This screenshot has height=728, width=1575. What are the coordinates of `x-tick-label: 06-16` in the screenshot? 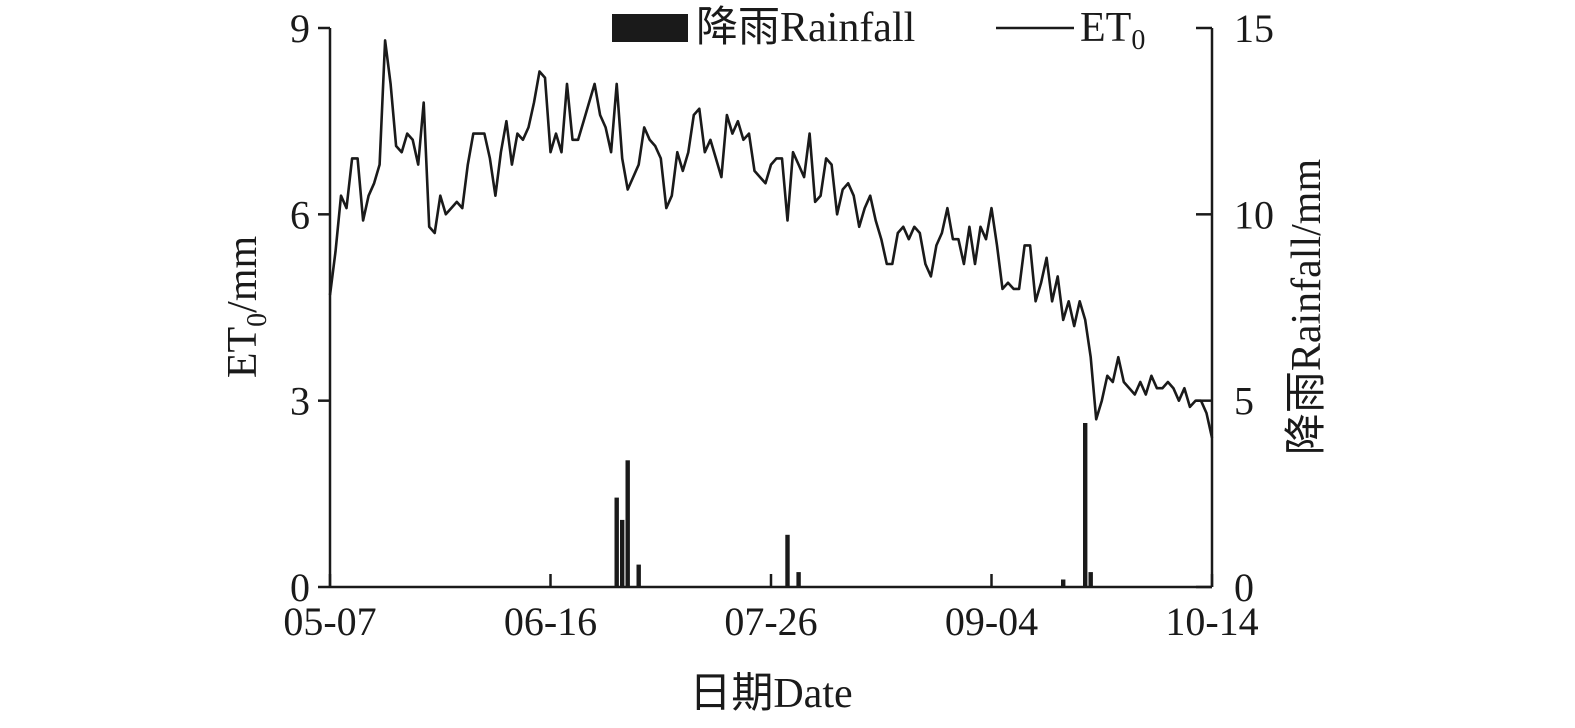 It's located at (550, 621).